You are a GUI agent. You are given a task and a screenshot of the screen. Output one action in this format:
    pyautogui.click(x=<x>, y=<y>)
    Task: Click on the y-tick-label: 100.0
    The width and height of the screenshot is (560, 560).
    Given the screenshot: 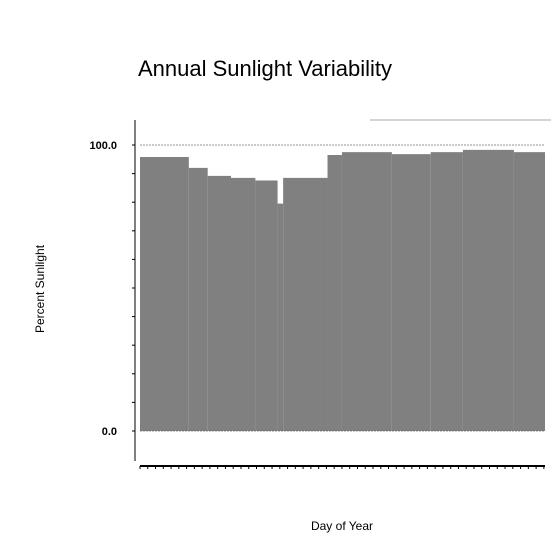 What is the action you would take?
    pyautogui.click(x=103, y=146)
    